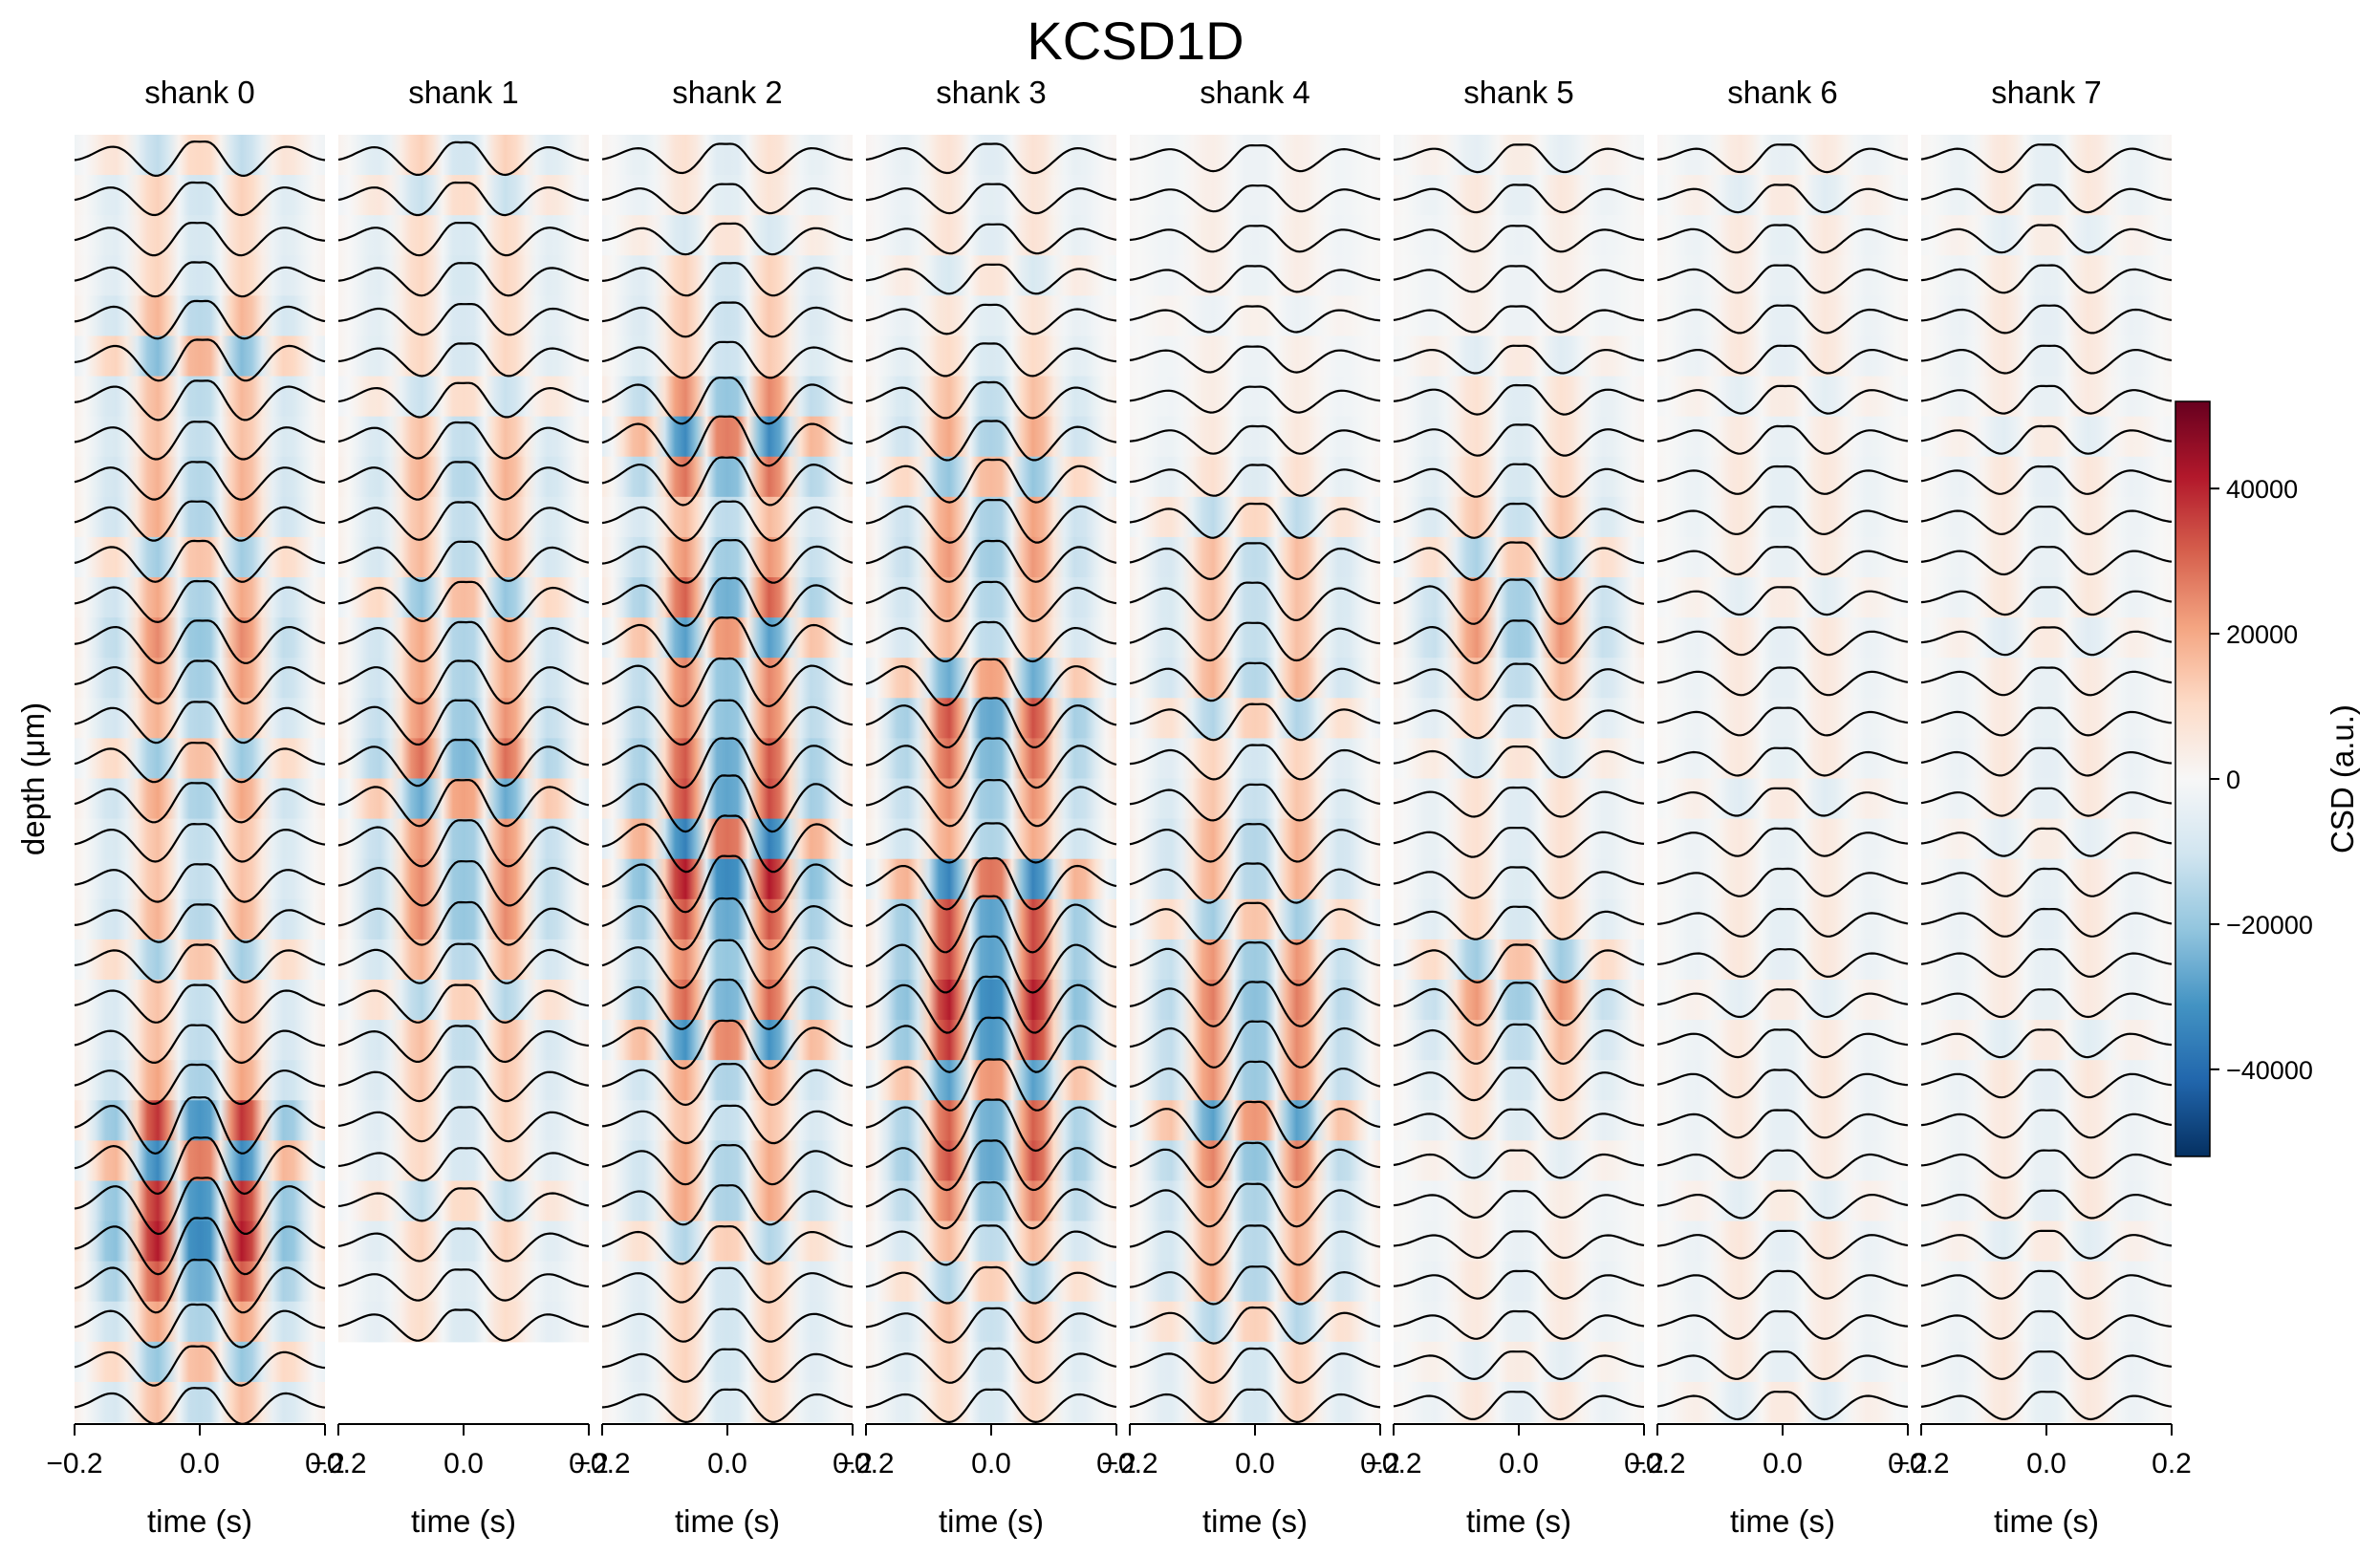  Describe the element at coordinates (33, 778) in the screenshot. I see `y-axis-label: depth (μm)` at that location.